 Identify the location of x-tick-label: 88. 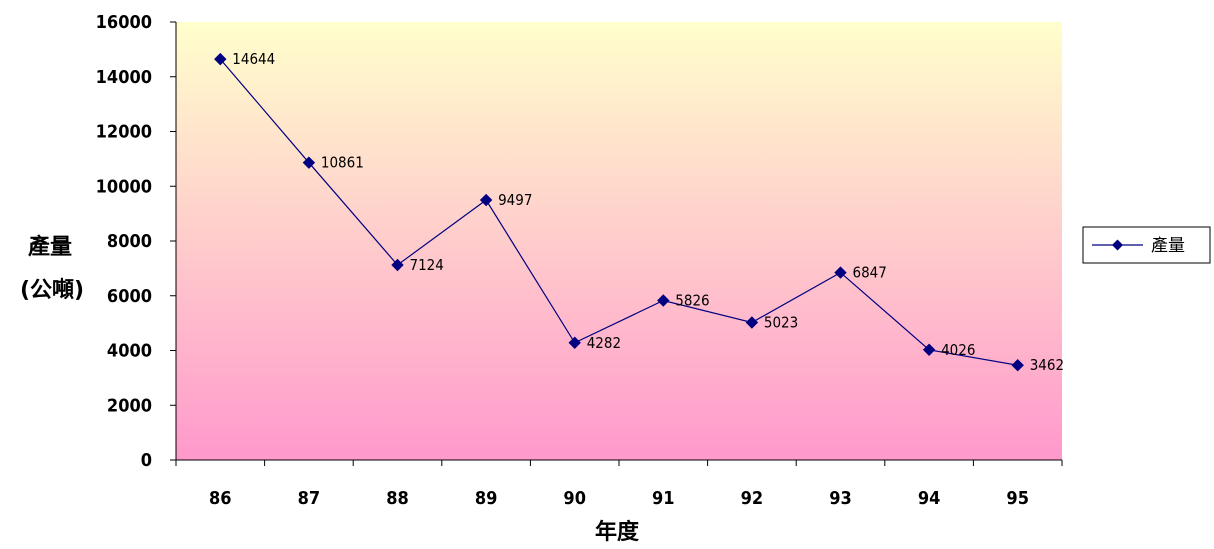
(397, 498).